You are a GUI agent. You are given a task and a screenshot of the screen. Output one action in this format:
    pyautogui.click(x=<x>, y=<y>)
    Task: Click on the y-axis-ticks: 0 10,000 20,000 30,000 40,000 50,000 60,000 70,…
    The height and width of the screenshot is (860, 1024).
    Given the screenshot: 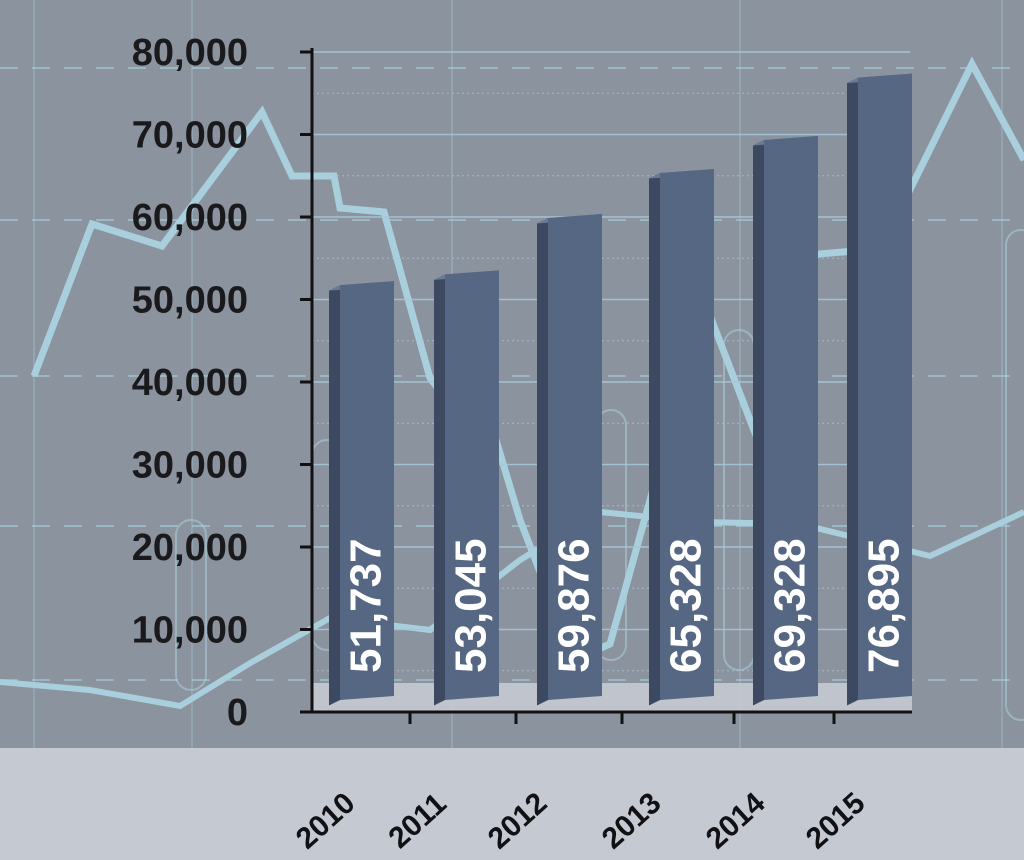 What is the action you would take?
    pyautogui.click(x=222, y=383)
    